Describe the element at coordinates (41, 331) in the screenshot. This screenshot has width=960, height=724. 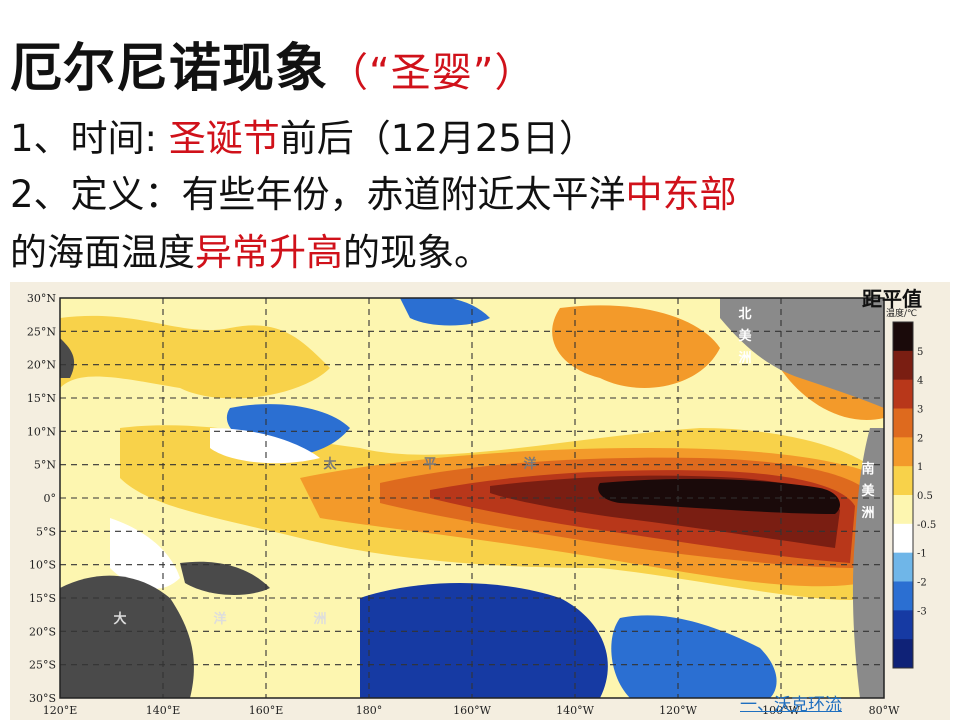
I see `lat-label: 25°N` at that location.